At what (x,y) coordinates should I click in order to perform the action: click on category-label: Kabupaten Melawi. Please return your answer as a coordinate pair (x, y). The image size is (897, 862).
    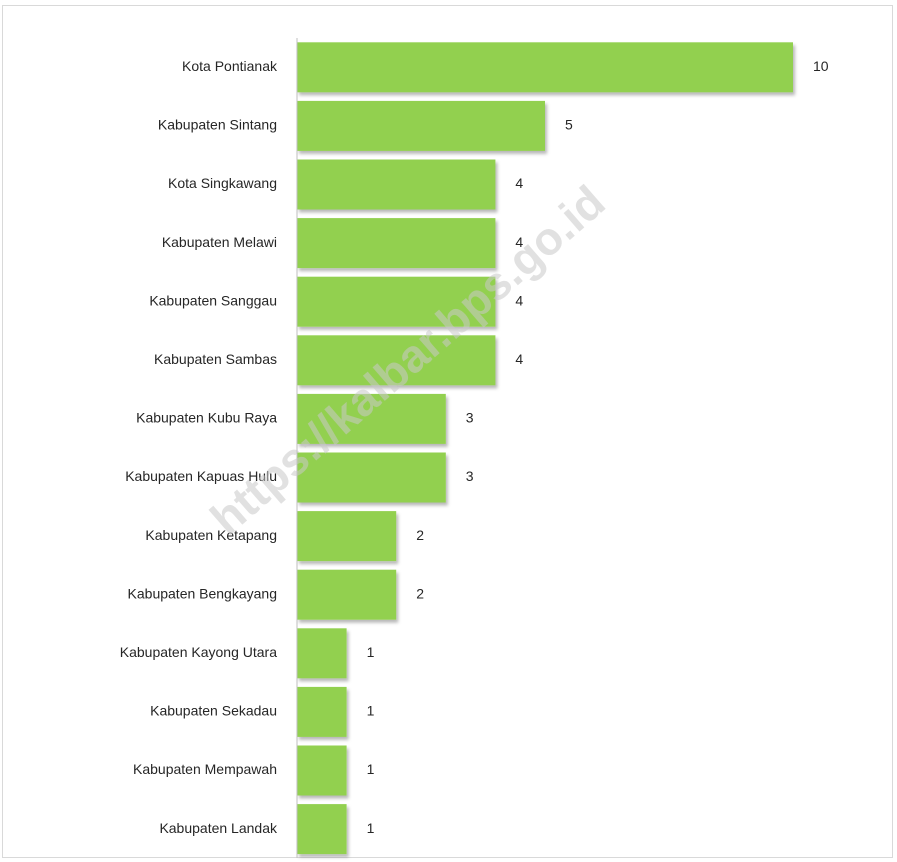
    Looking at the image, I should click on (219, 242).